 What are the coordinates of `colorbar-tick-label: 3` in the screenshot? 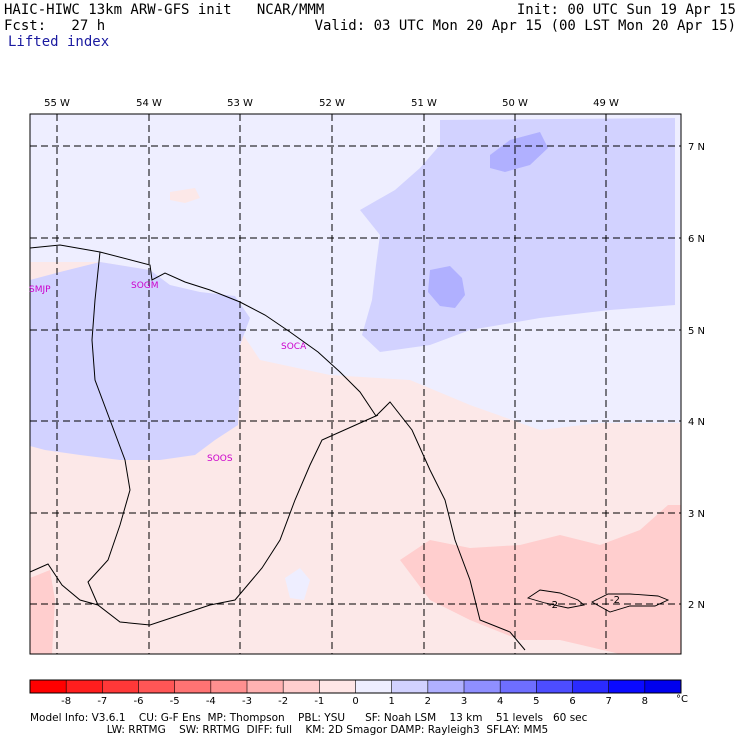 It's located at (464, 701).